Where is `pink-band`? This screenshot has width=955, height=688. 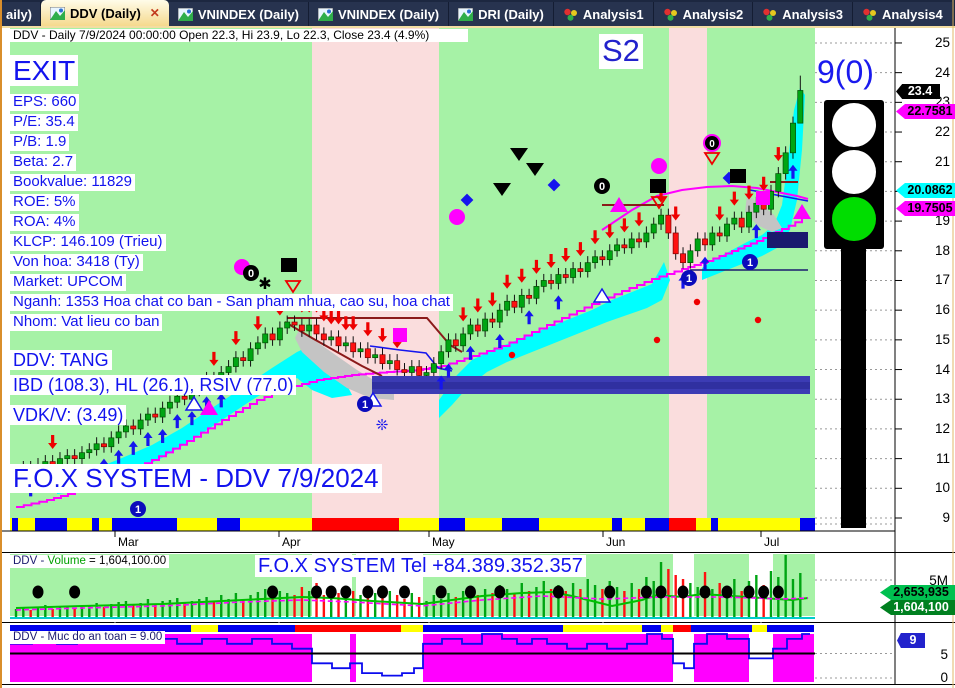
pink-band is located at coordinates (375, 273).